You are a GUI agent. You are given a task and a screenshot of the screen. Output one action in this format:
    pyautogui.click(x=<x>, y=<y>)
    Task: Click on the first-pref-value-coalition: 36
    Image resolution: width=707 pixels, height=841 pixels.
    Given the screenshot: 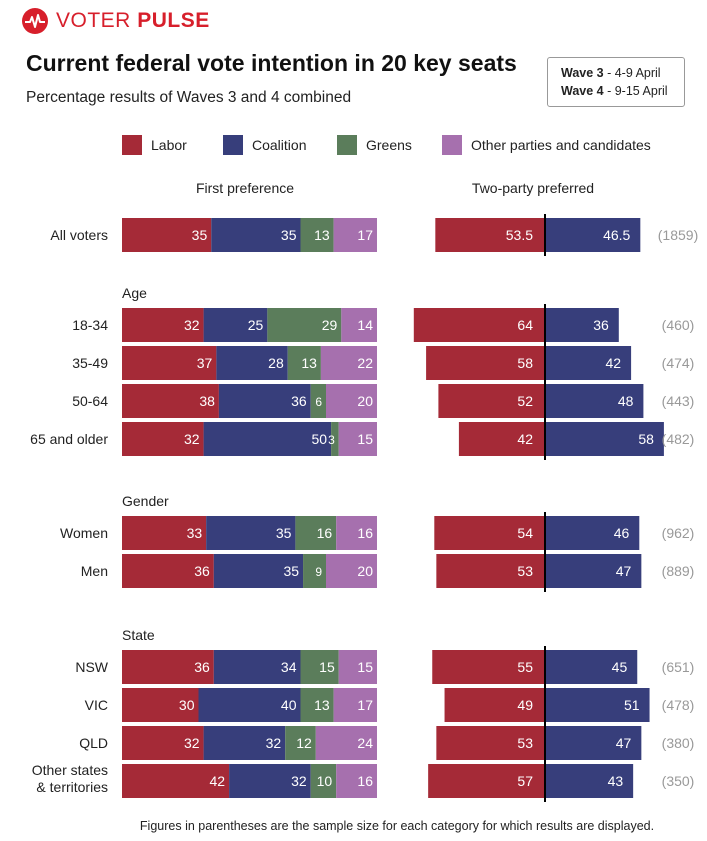 What is the action you would take?
    pyautogui.click(x=299, y=401)
    